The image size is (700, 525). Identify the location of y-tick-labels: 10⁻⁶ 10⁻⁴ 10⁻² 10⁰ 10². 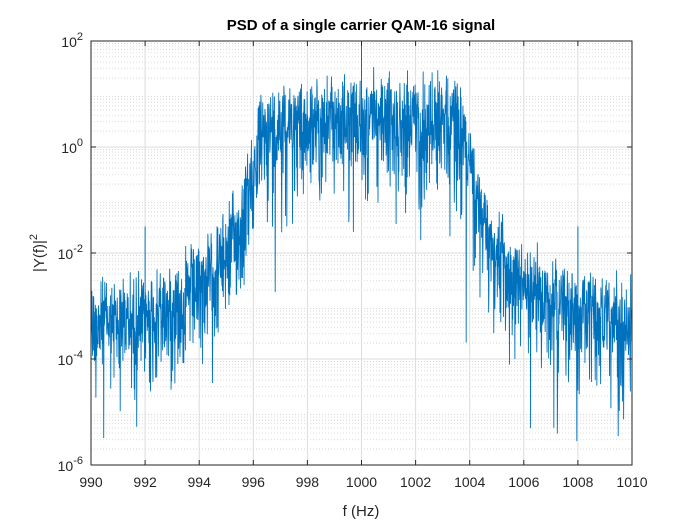
(70, 252).